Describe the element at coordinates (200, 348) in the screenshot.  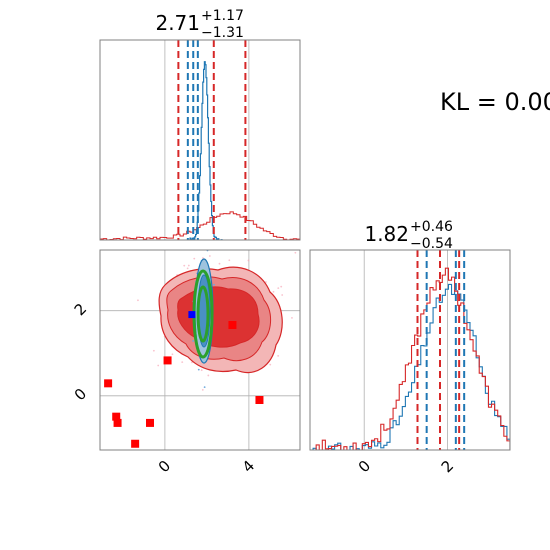
I see `joint-panel` at that location.